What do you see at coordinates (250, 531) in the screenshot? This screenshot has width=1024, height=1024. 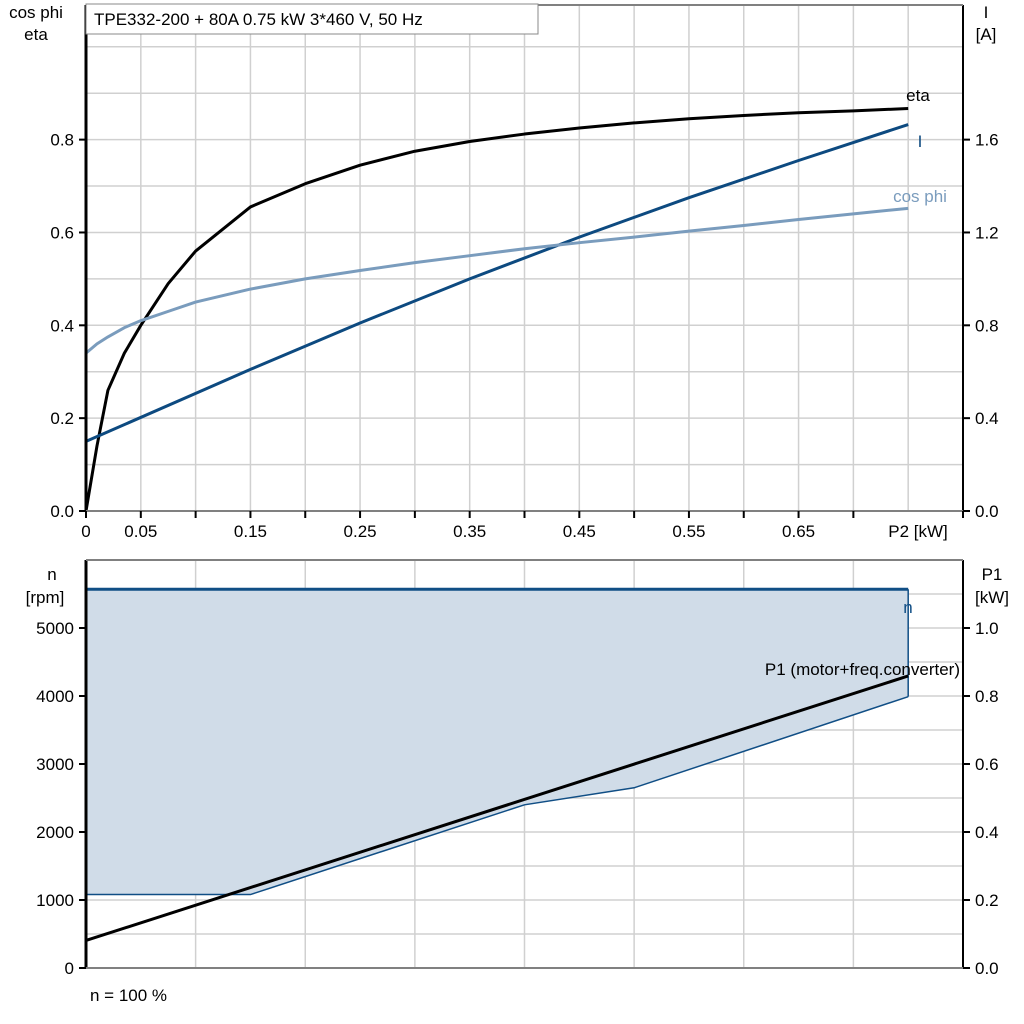 I see `x-tick-label: 0.15` at bounding box center [250, 531].